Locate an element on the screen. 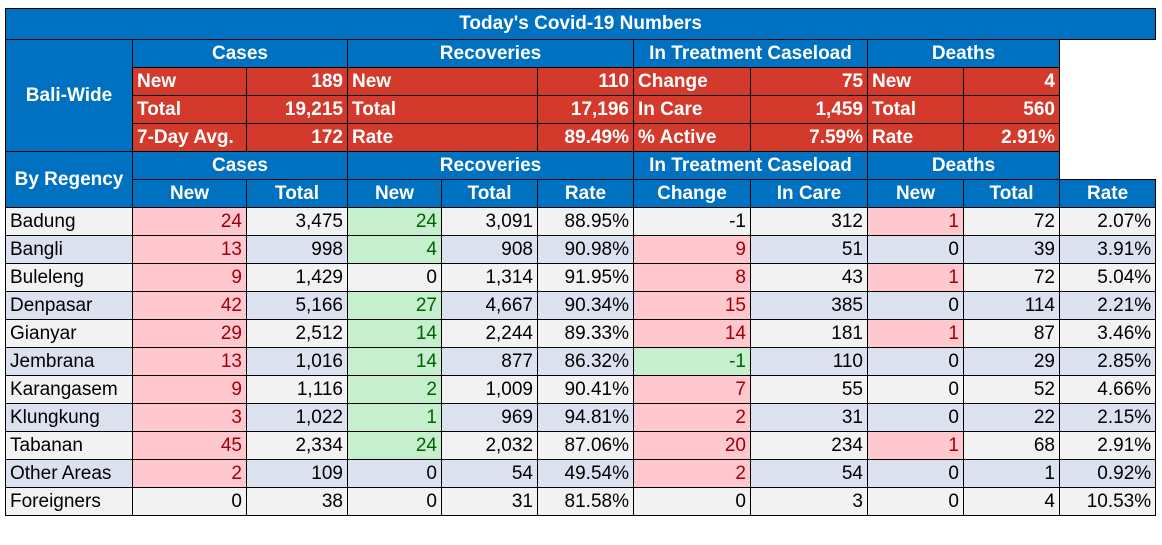 The image size is (1162, 545). table-cell: 13 is located at coordinates (189, 249).